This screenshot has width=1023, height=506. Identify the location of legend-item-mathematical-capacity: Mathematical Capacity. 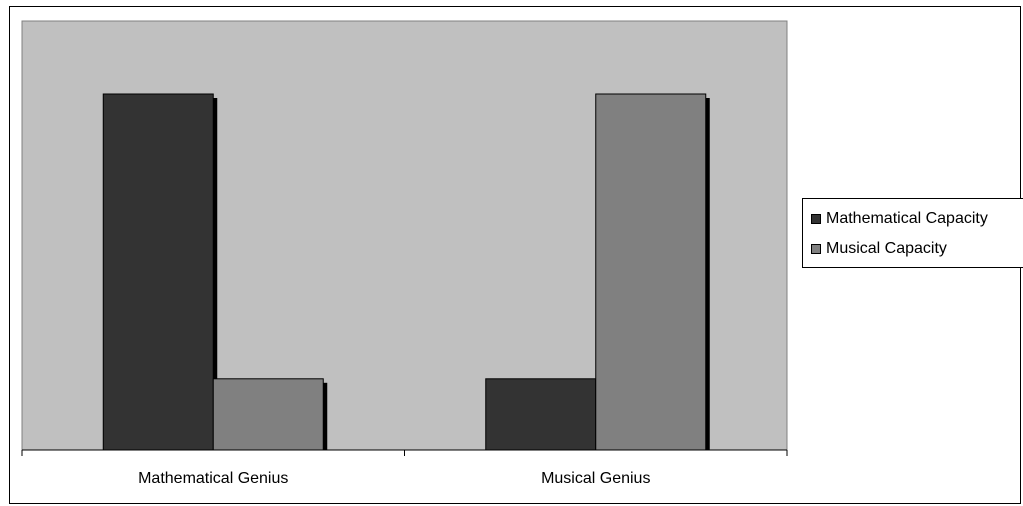
(899, 219).